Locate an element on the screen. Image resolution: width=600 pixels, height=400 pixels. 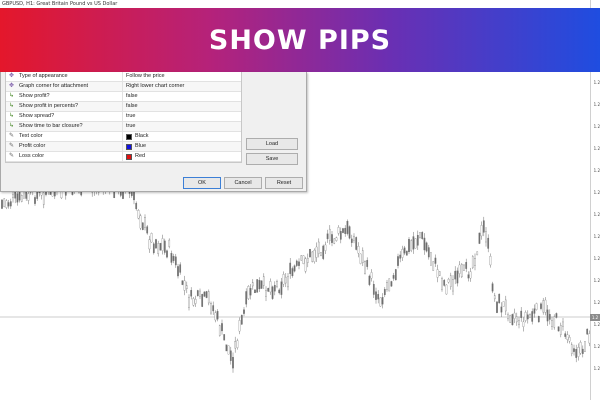
parameter-value-cell: Follow the price is located at coordinates (182, 76).